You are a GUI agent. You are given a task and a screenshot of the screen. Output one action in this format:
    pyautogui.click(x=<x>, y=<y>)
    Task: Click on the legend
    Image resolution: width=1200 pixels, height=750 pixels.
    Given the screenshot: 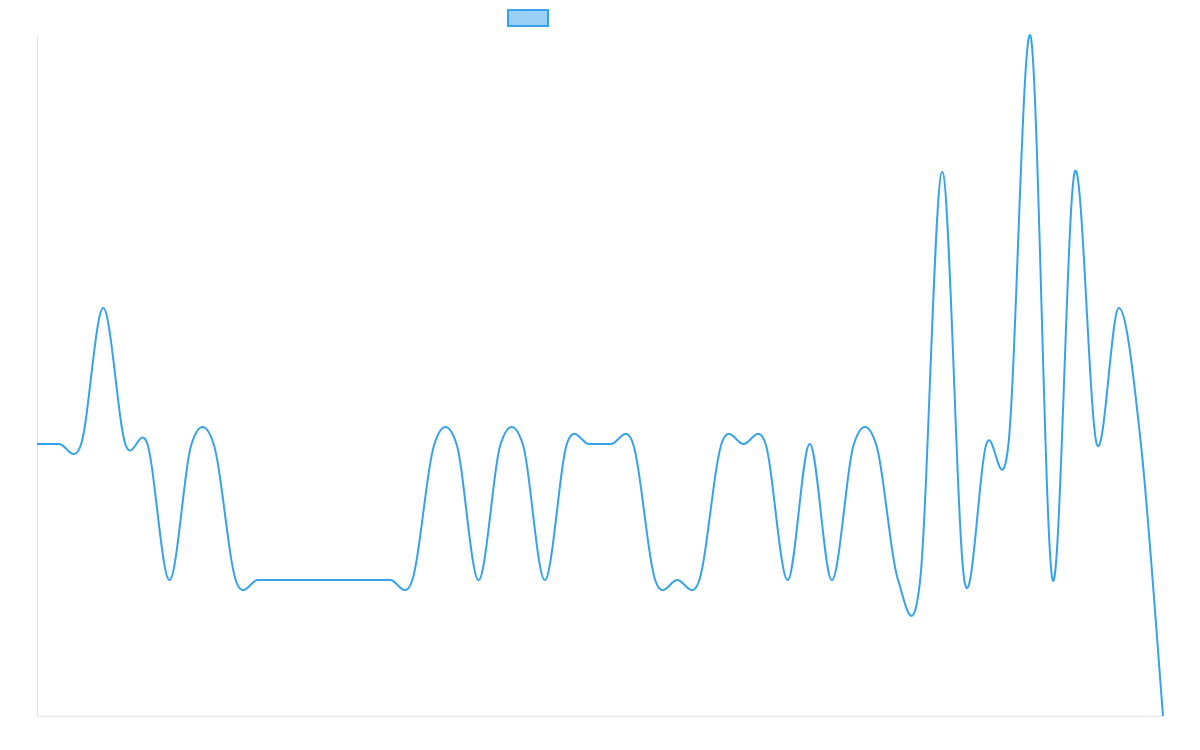 What is the action you would take?
    pyautogui.click(x=528, y=18)
    